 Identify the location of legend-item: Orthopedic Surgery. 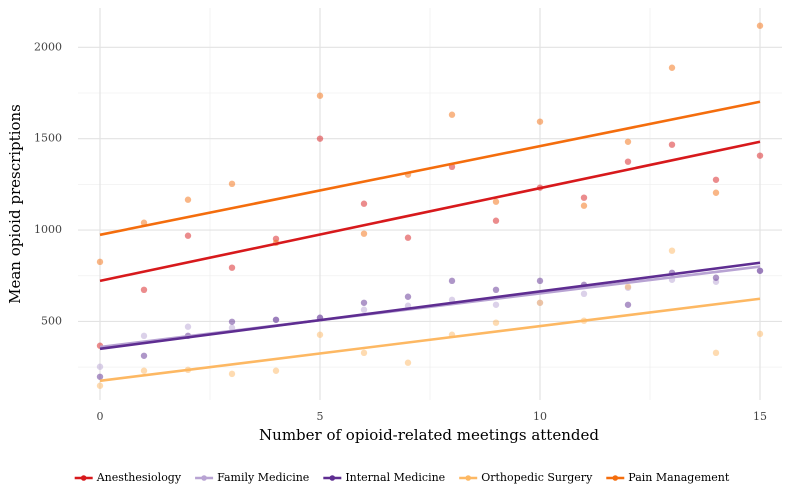
(526, 477).